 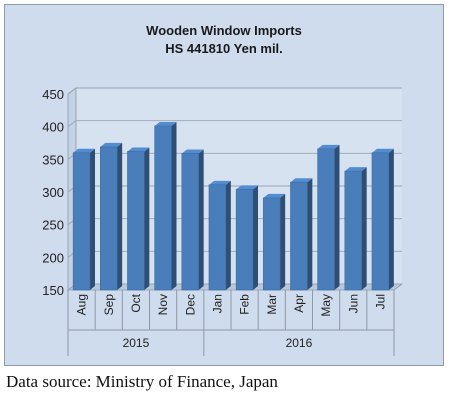 I want to click on chart-title: Wooden Window Imports HS 441810 Yen mil., so click(x=224, y=40).